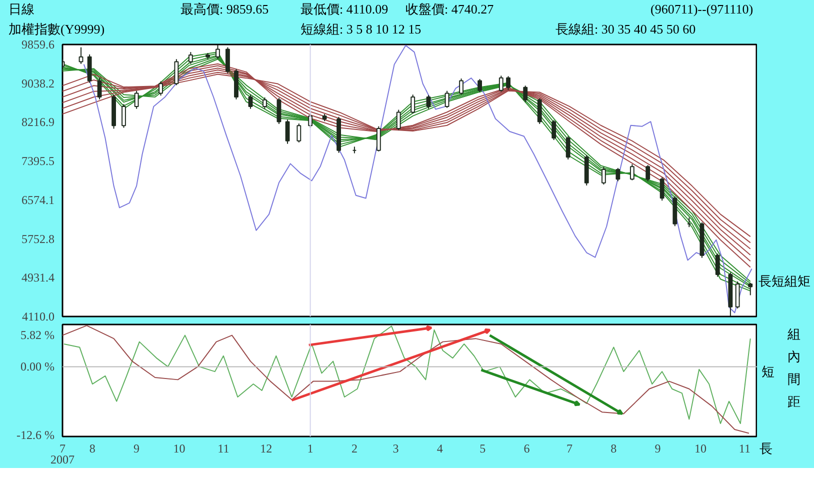 The height and width of the screenshot is (479, 814). What do you see at coordinates (62, 459) in the screenshot?
I see `text: 2007` at bounding box center [62, 459].